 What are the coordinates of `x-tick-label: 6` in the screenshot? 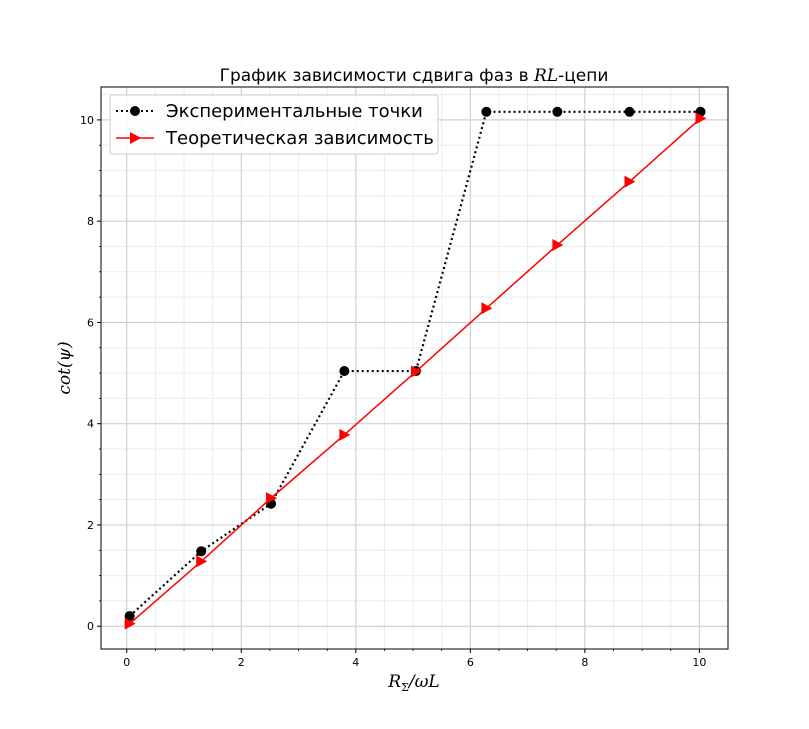 It's located at (470, 662).